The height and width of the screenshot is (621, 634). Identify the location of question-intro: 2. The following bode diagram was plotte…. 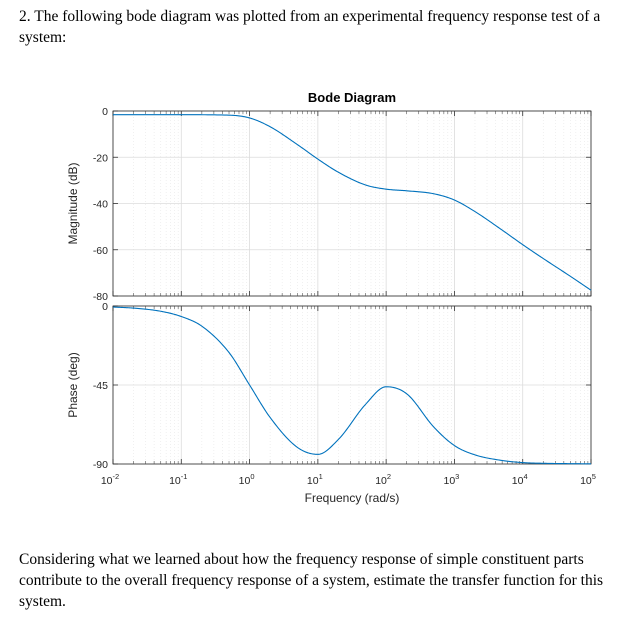
(310, 27).